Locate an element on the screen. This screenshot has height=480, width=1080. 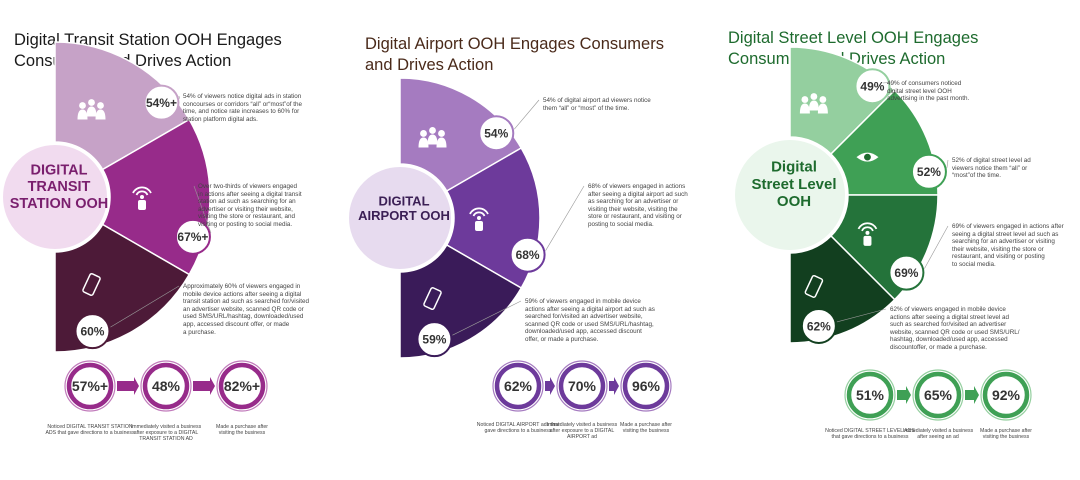
center-label-line: AIRPORT OOH is located at coordinates (404, 215).